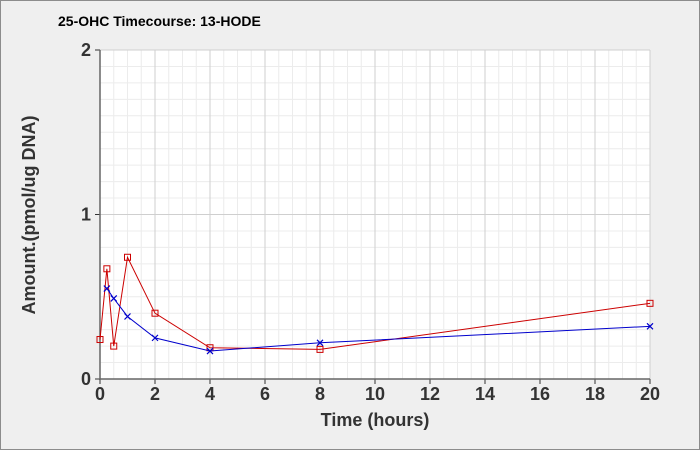 This screenshot has width=700, height=450. Describe the element at coordinates (375, 394) in the screenshot. I see `x-tick-label: 10` at that location.